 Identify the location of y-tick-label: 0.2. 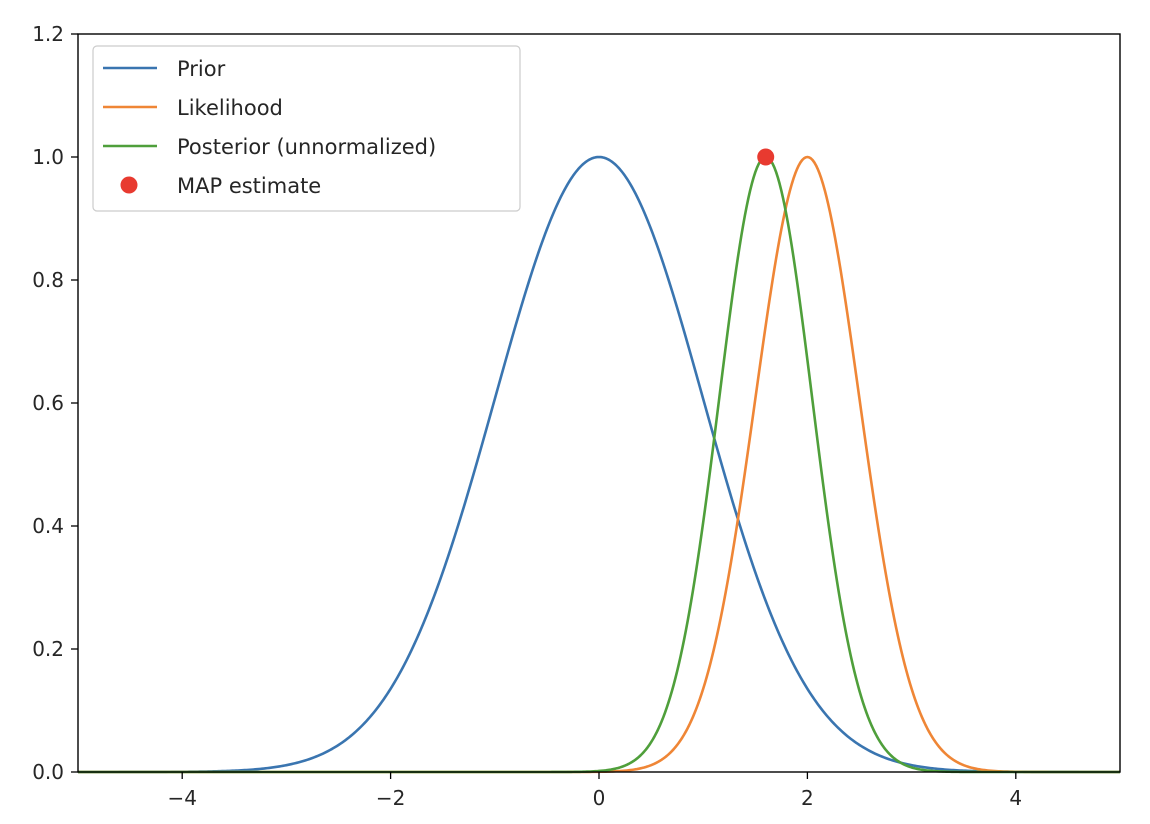
(48, 649).